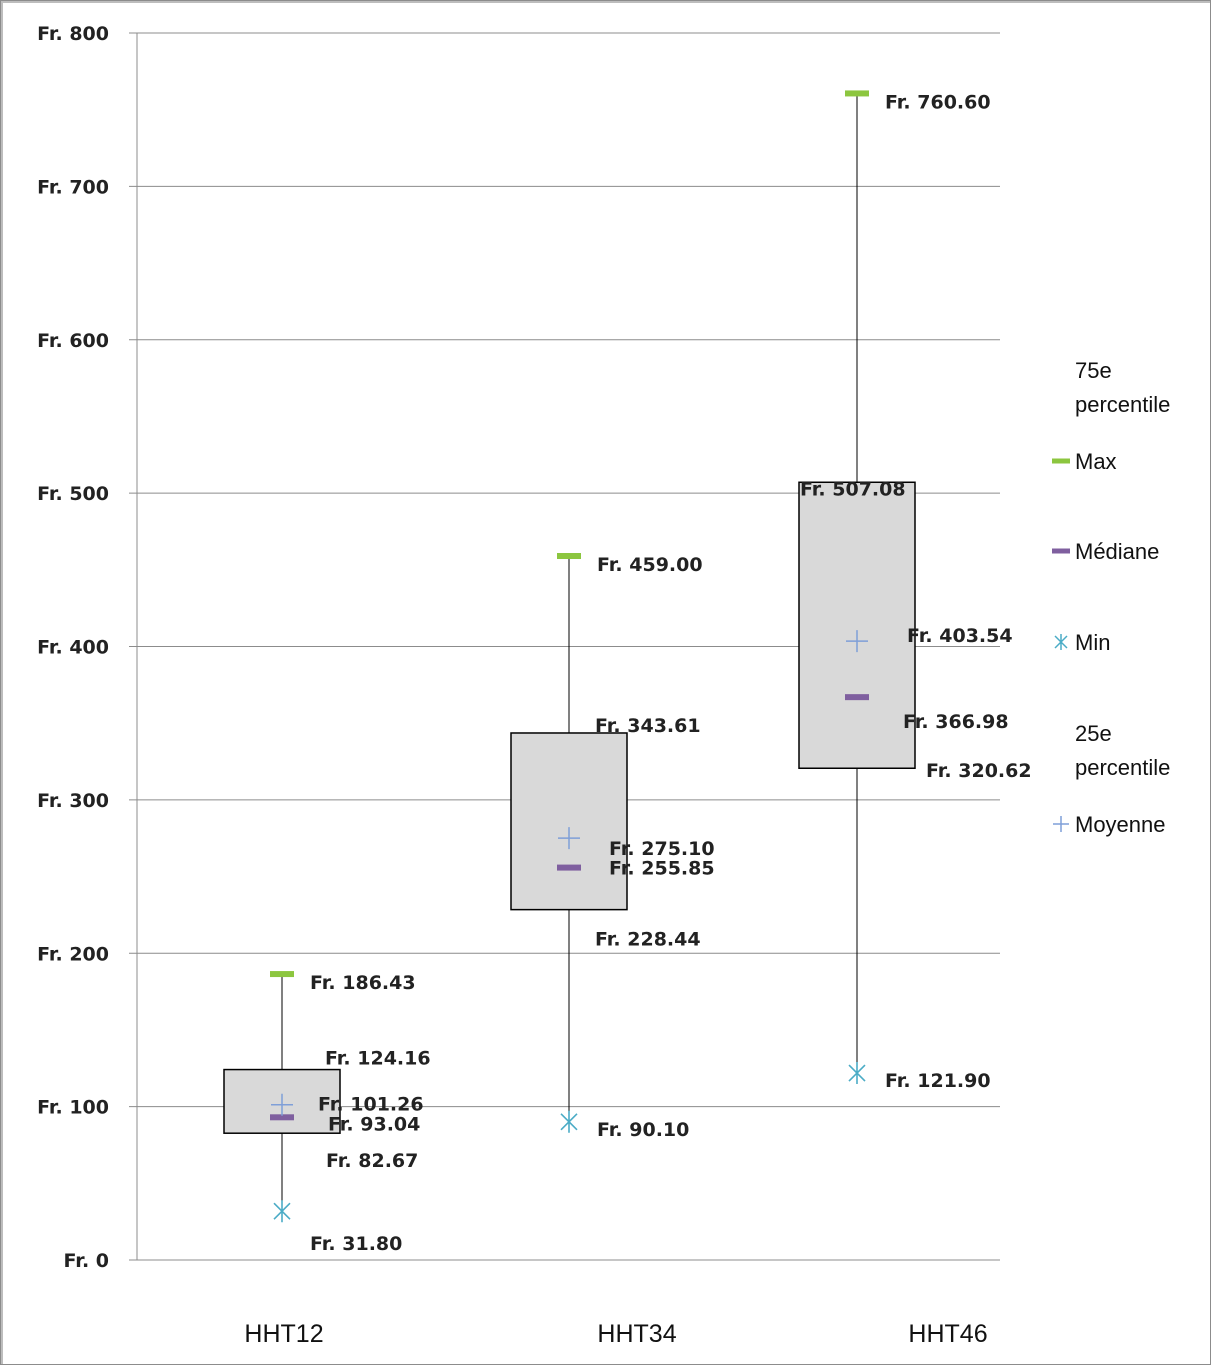 This screenshot has width=1213, height=1367. Describe the element at coordinates (73, 341) in the screenshot. I see `y-tick-label: Fr. 600` at that location.